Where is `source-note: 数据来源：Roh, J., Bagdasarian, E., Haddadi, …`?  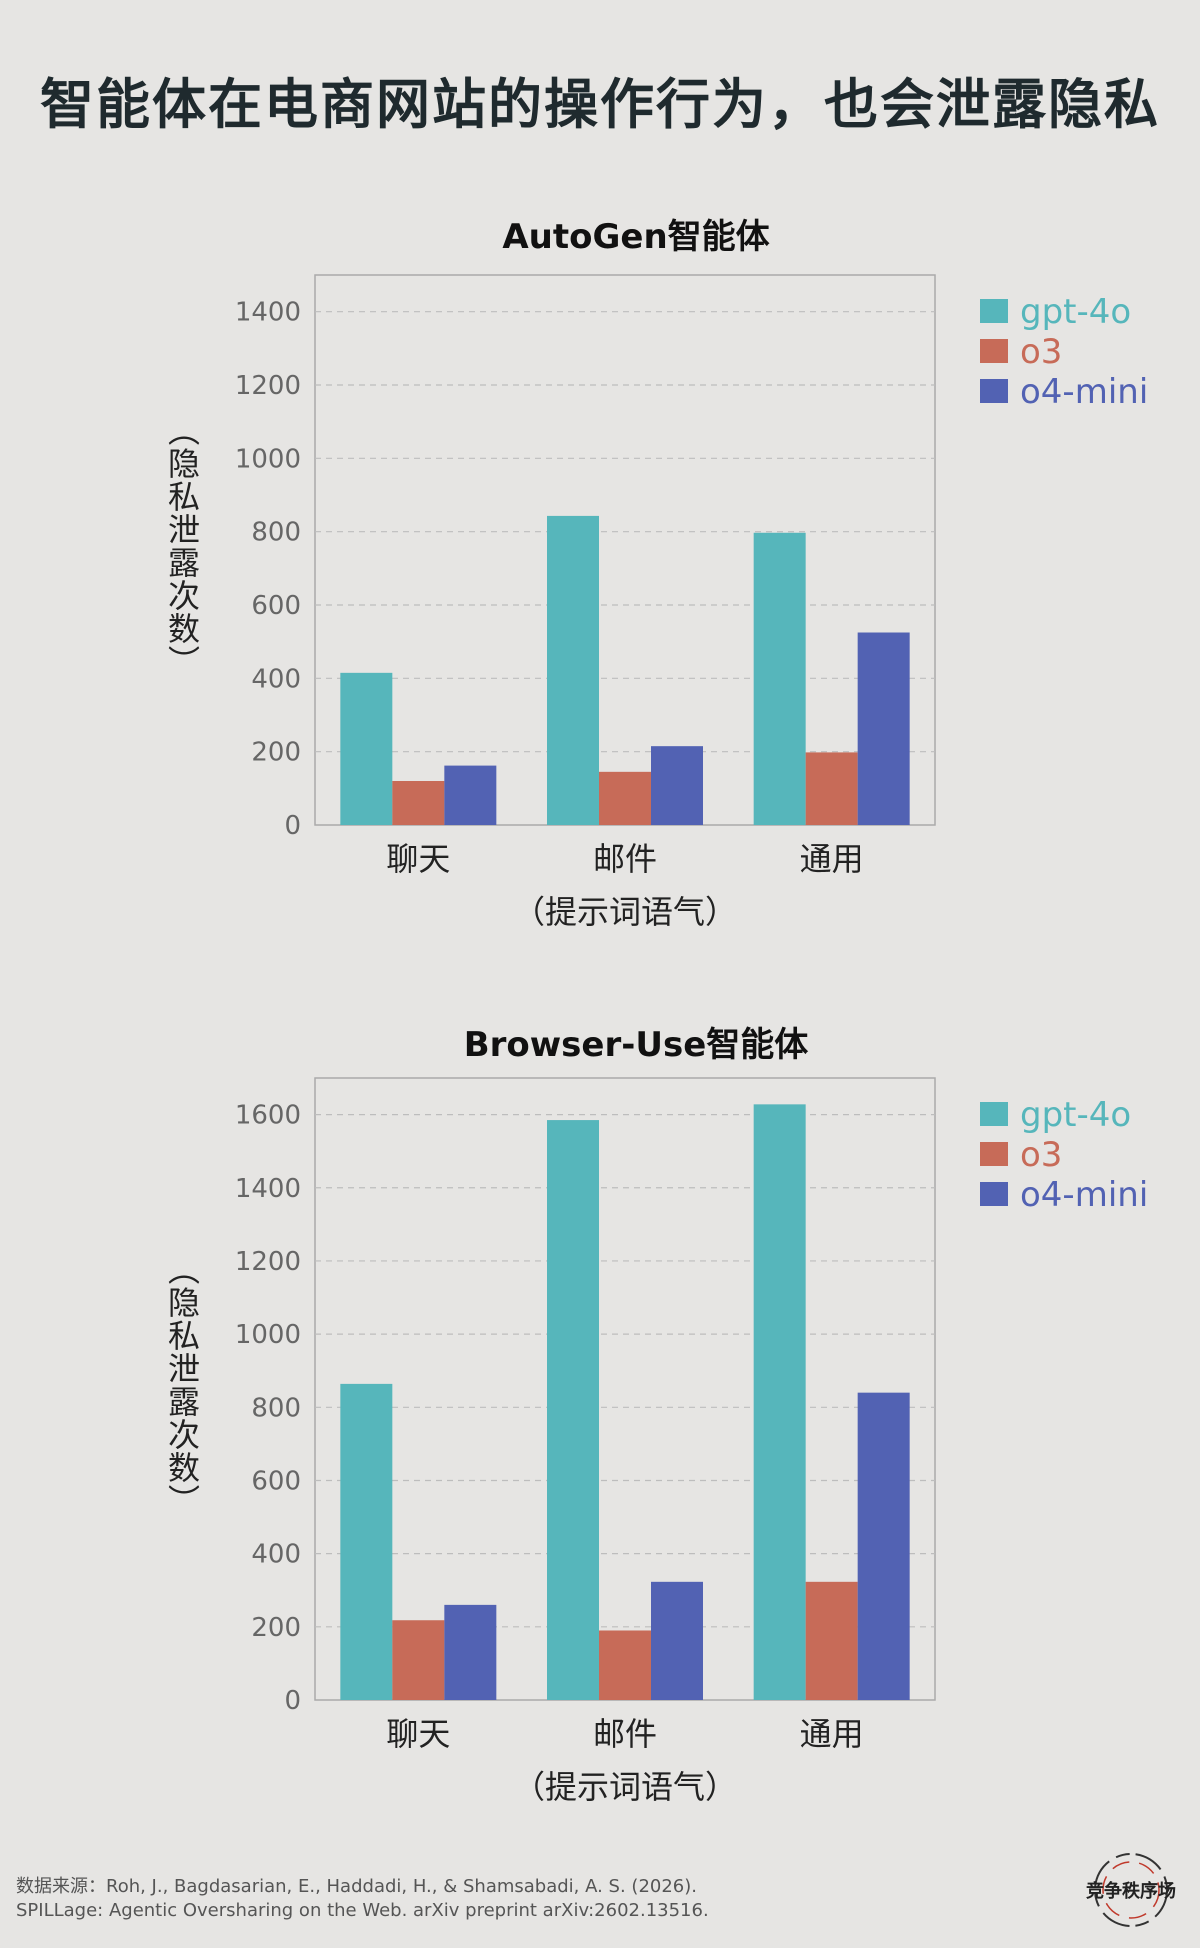
source-note: 数据来源：Roh, J., Bagdasarian, E., Haddadi, … is located at coordinates (362, 1899).